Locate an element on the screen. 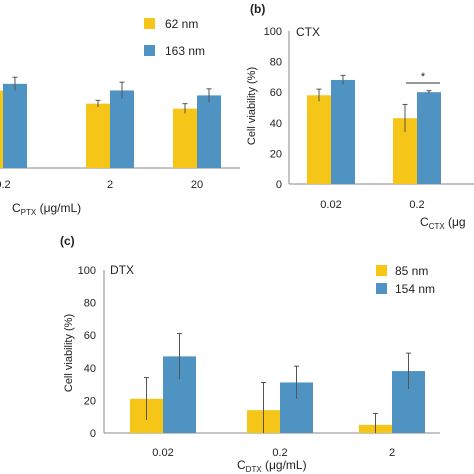 The height and width of the screenshot is (474, 474). y-tick-label-b-4: 80 is located at coordinates (276, 63).